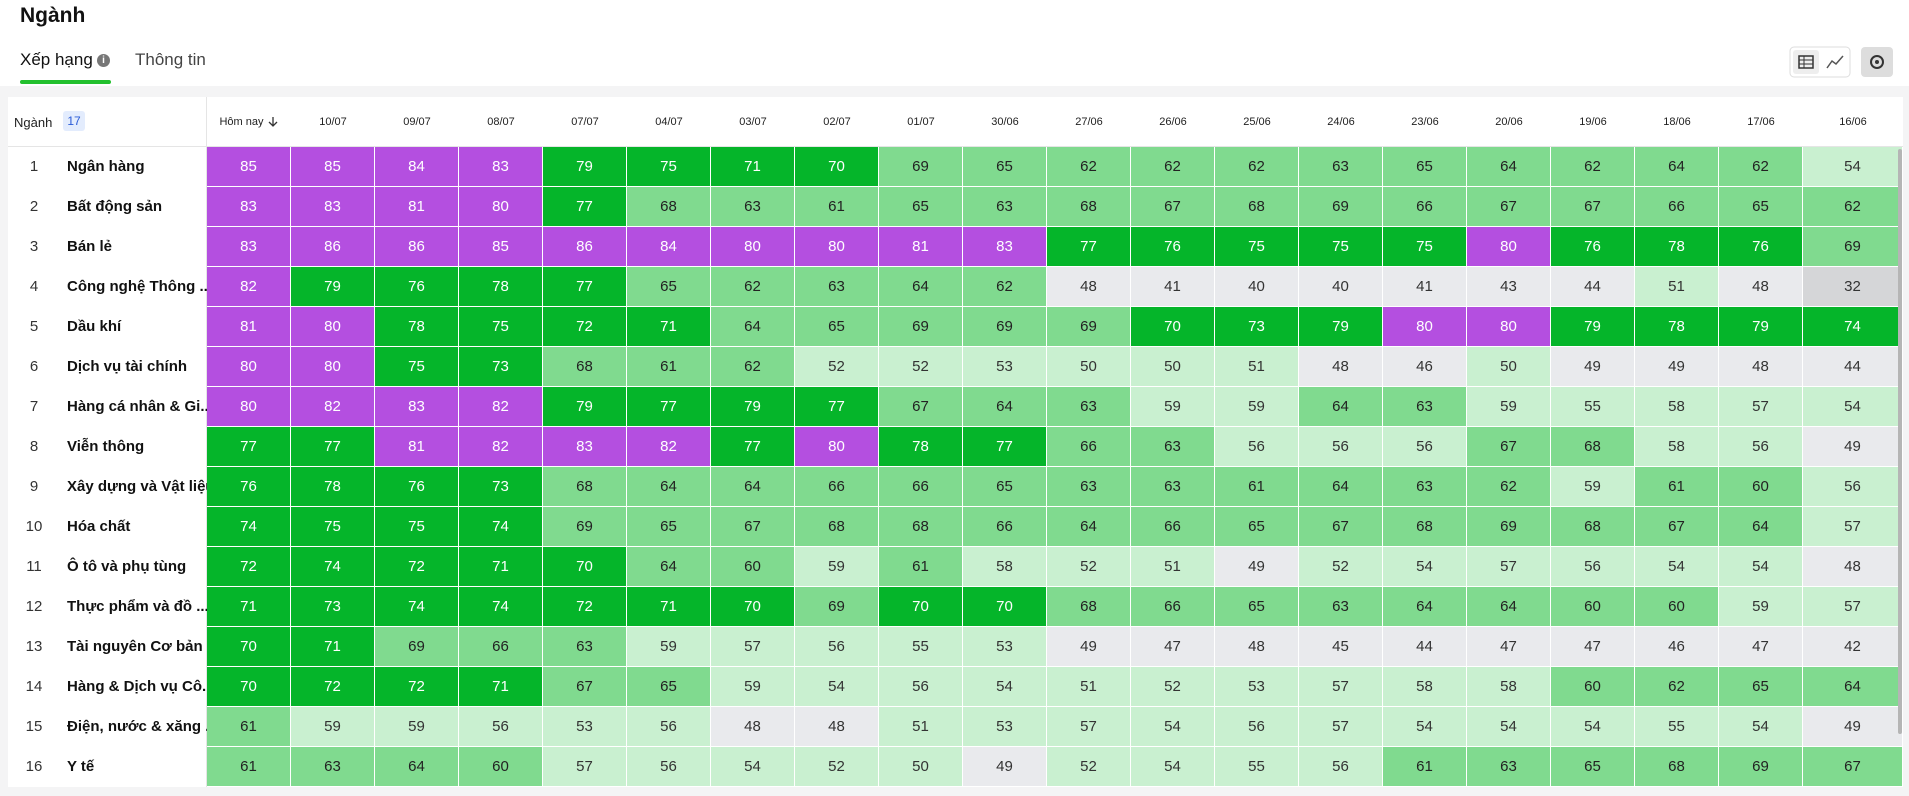  I want to click on label-border, so click(206, 442).